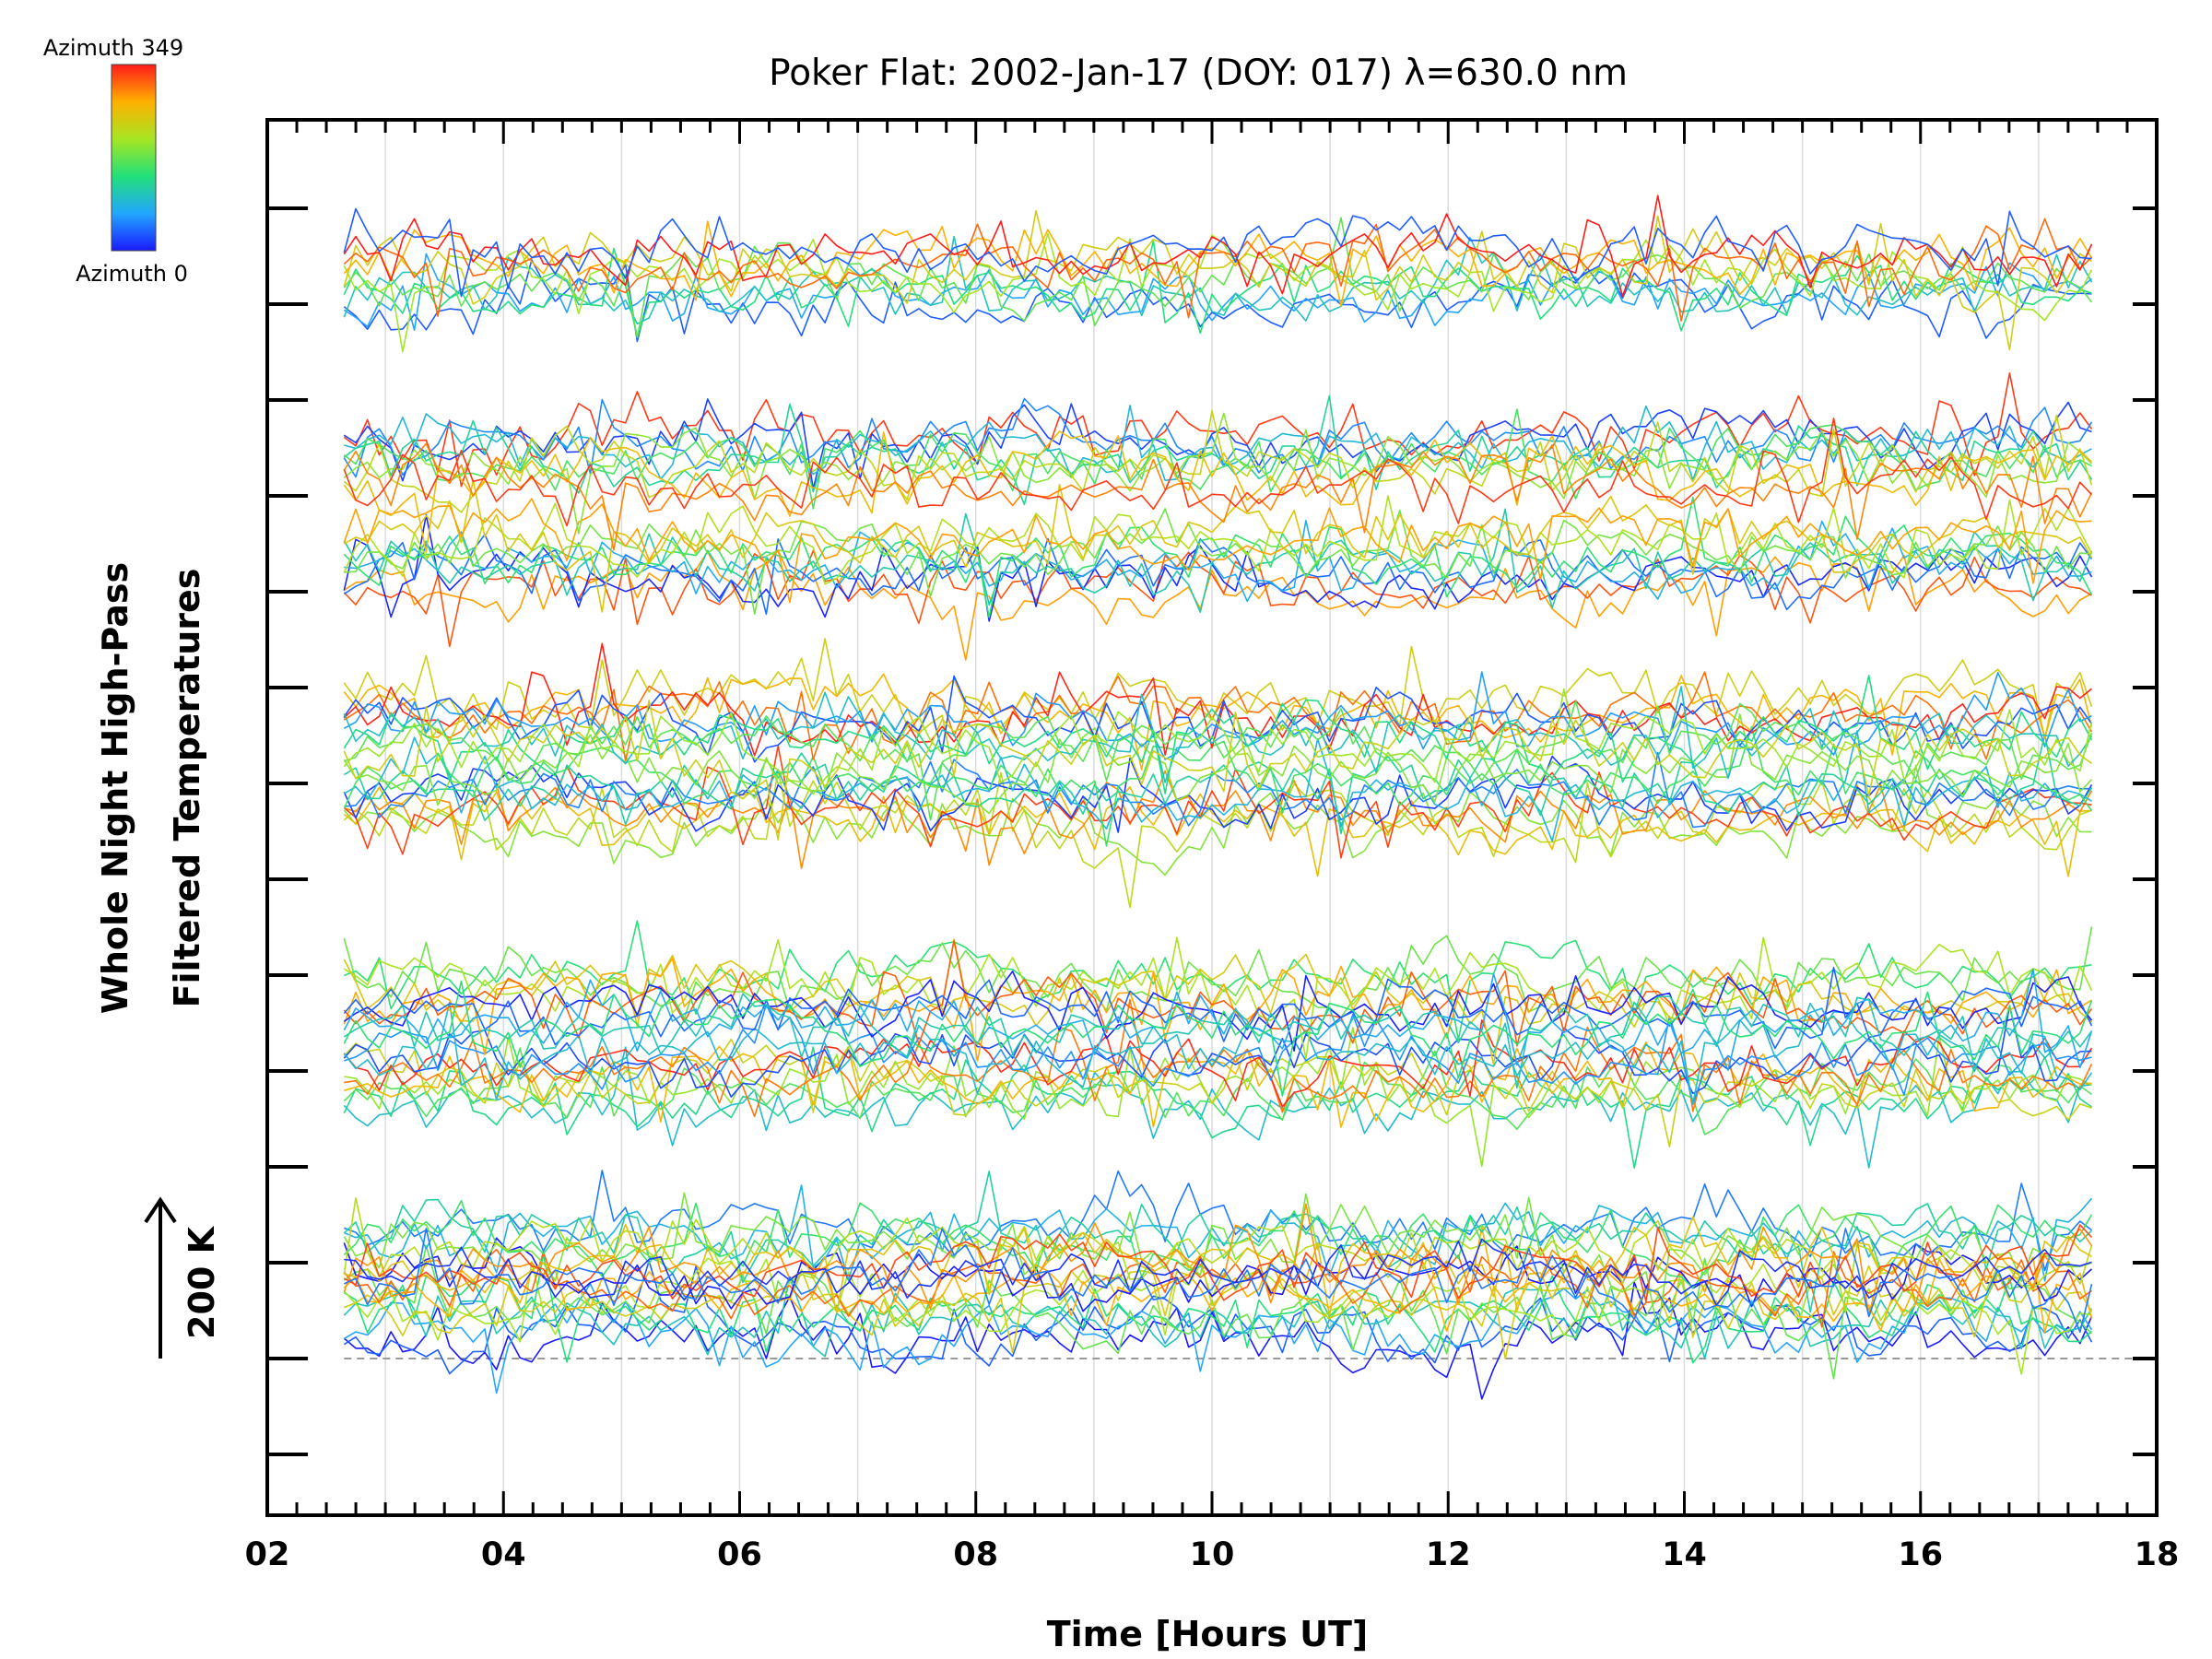 This screenshot has height=1659, width=2212. I want to click on x-tick-label: 10, so click(1212, 1554).